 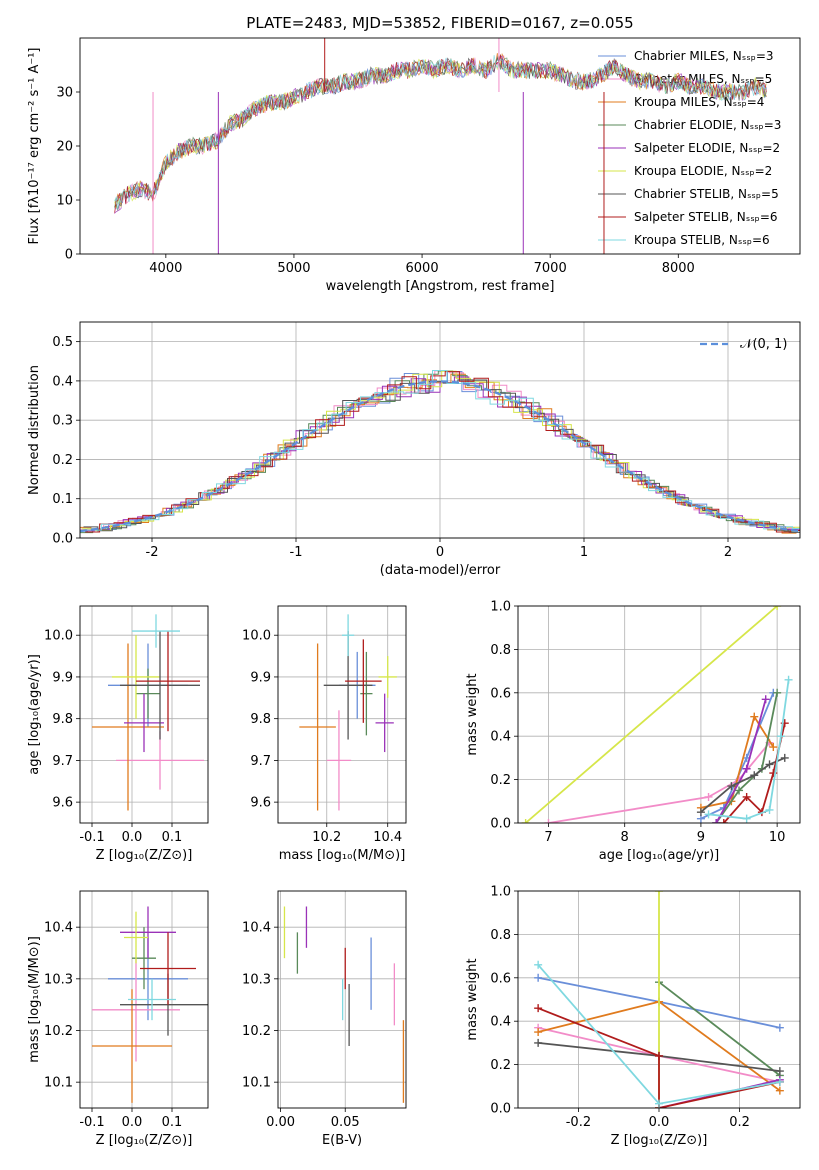 What do you see at coordinates (702, 240) in the screenshot?
I see `legend-entry: Kroupa STELIB, Nₛₛₚ=6` at bounding box center [702, 240].